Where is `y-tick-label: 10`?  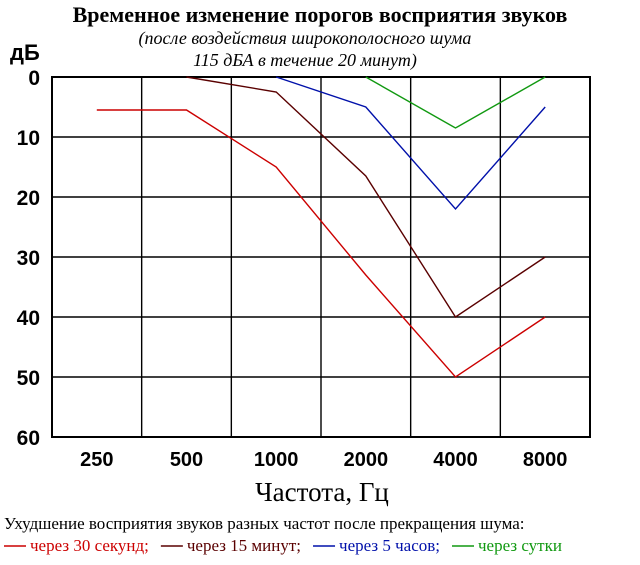 y-tick-label: 10 is located at coordinates (28, 138).